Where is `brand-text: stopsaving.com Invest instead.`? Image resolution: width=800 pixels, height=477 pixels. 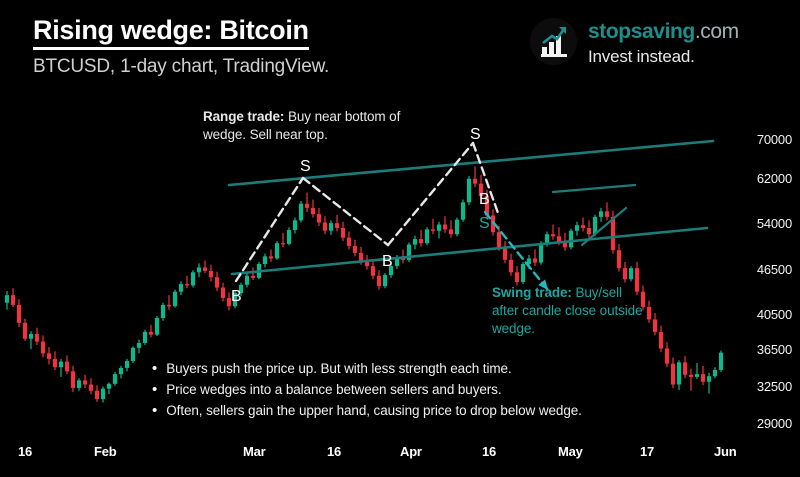 brand-text: stopsaving.com Invest instead. is located at coordinates (663, 43).